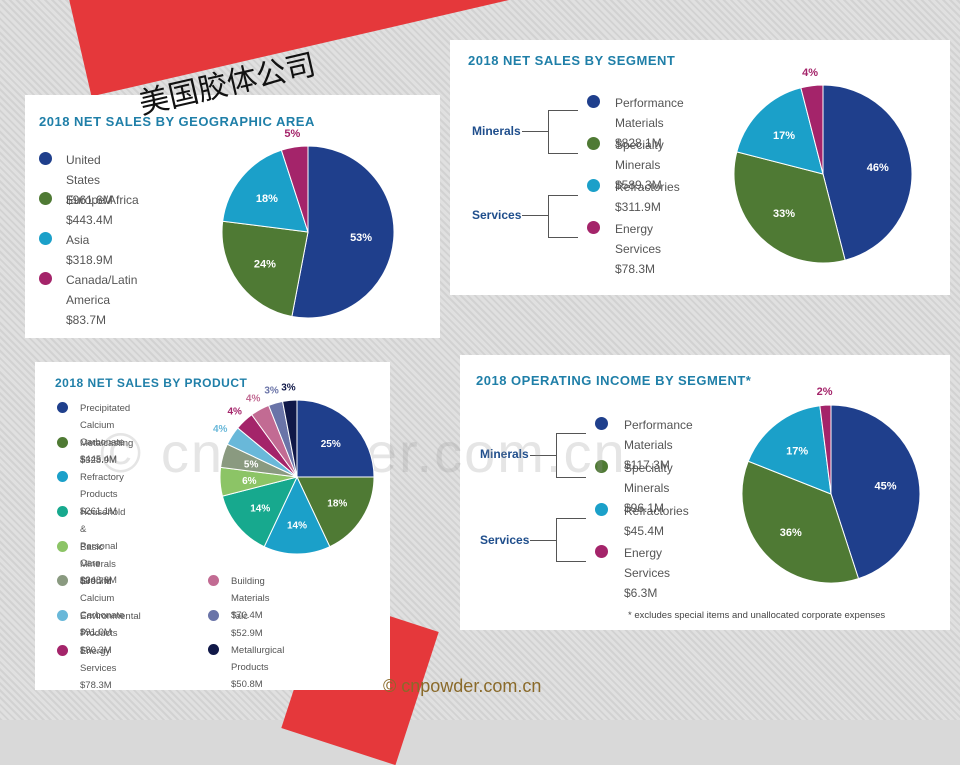 The width and height of the screenshot is (960, 765). I want to click on legend-value: $50.8M, so click(247, 684).